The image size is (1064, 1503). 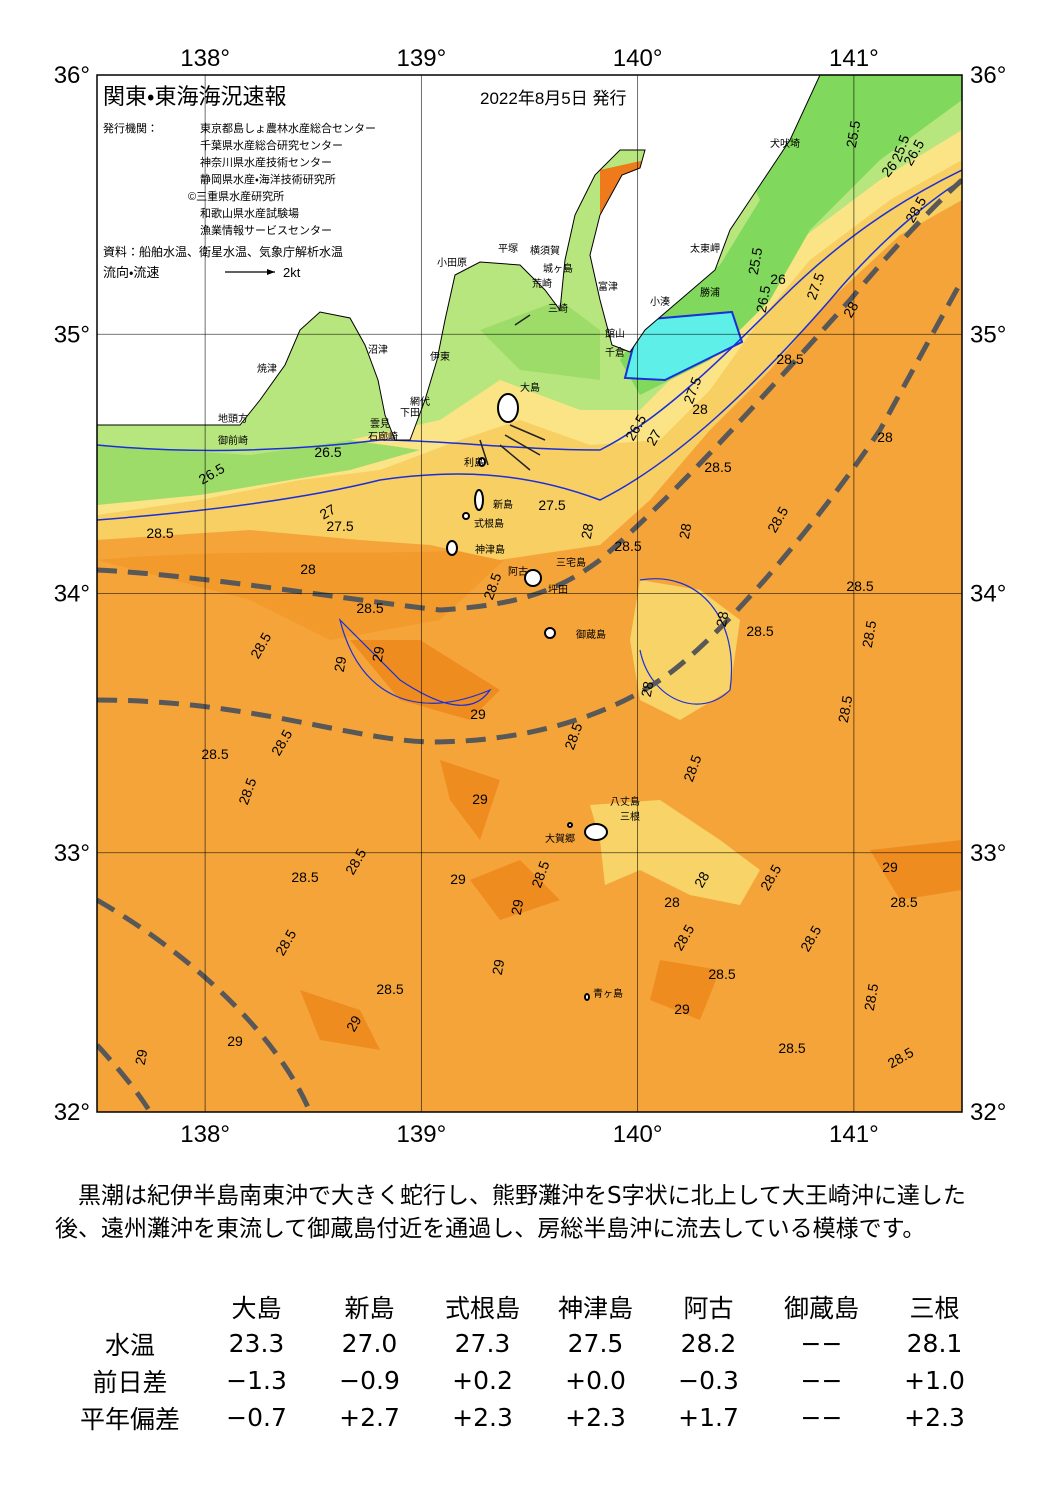 What do you see at coordinates (233, 440) in the screenshot?
I see `place-name: 御前崎` at bounding box center [233, 440].